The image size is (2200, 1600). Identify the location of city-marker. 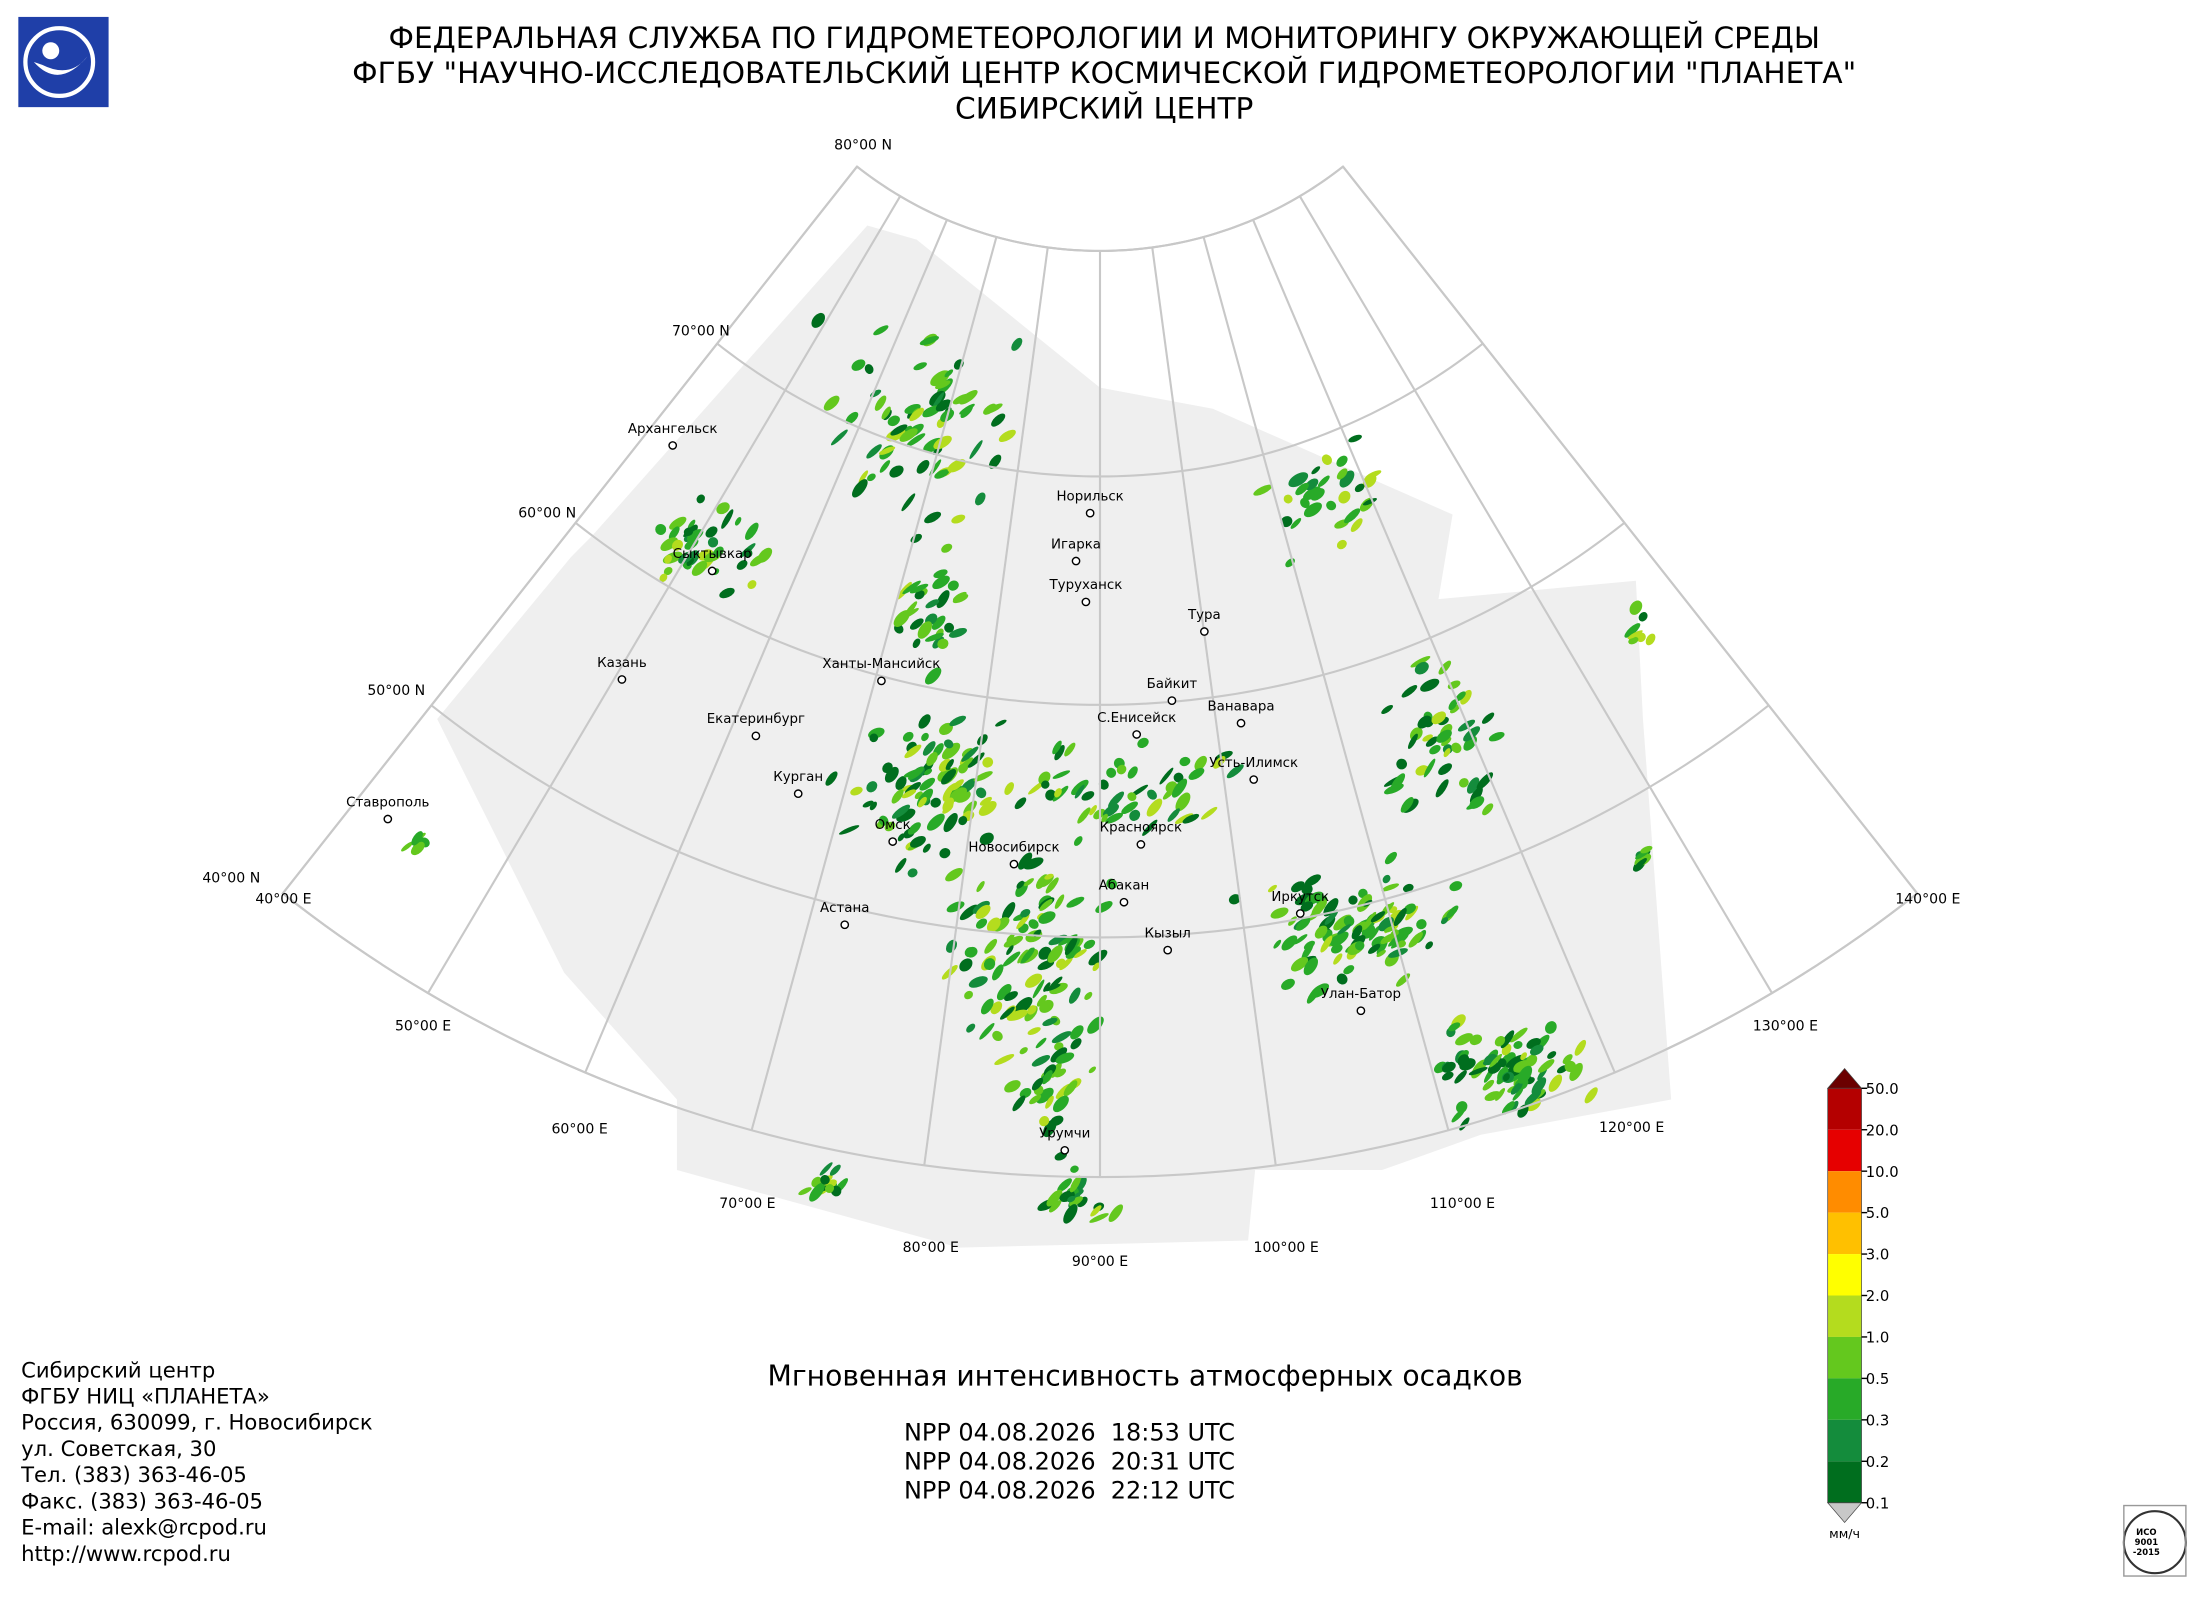
(881, 681).